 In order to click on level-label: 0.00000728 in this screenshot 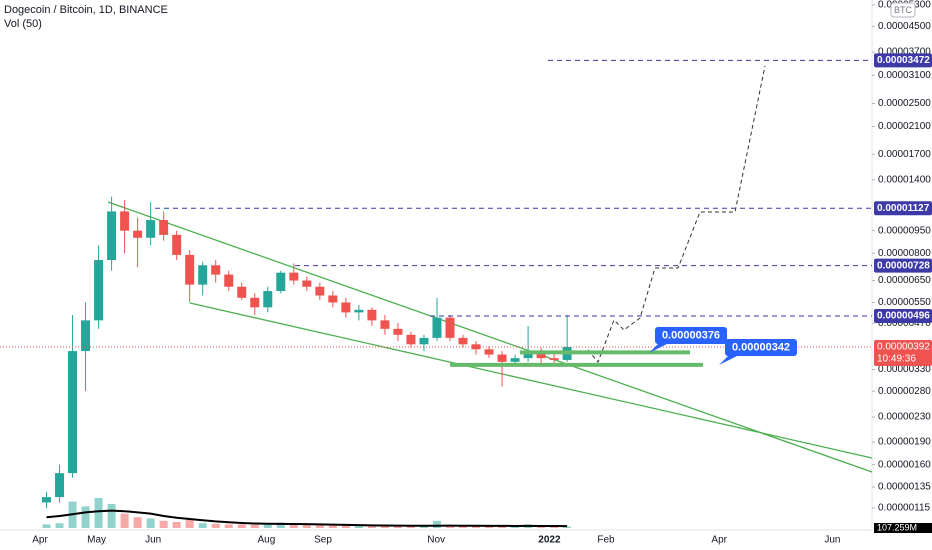, I will do `click(903, 265)`.